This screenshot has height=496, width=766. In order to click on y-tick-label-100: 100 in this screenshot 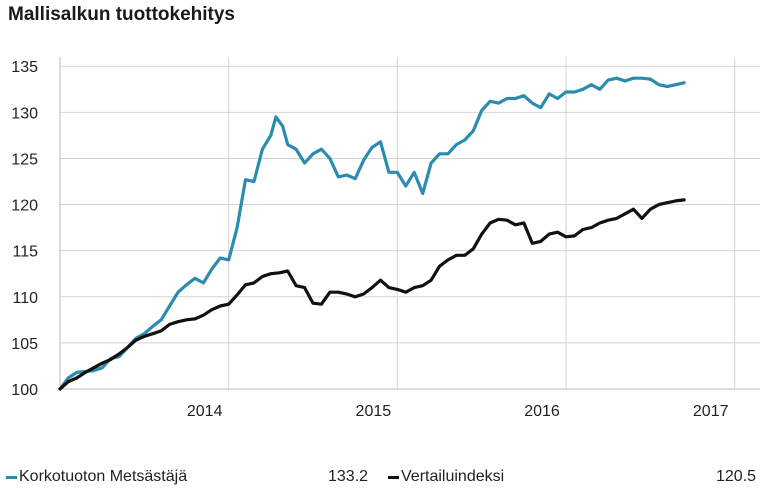, I will do `click(24, 390)`.